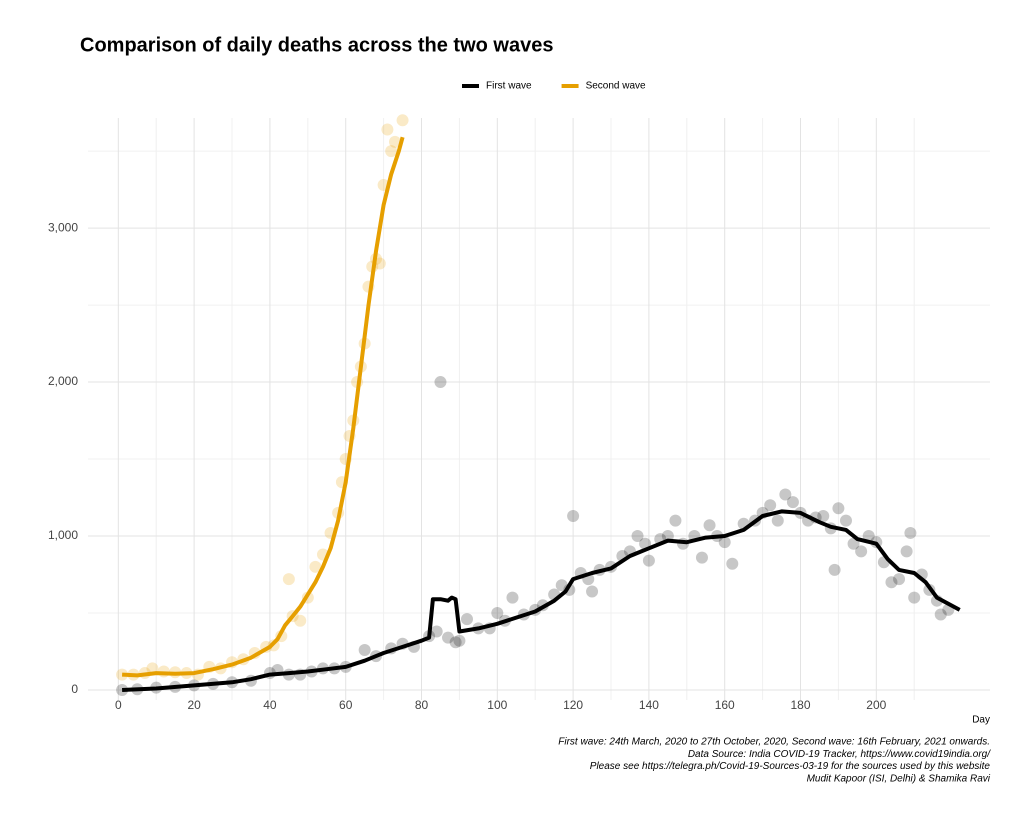 This screenshot has width=1024, height=824. Describe the element at coordinates (74, 689) in the screenshot. I see `y-tick-label: 0` at that location.